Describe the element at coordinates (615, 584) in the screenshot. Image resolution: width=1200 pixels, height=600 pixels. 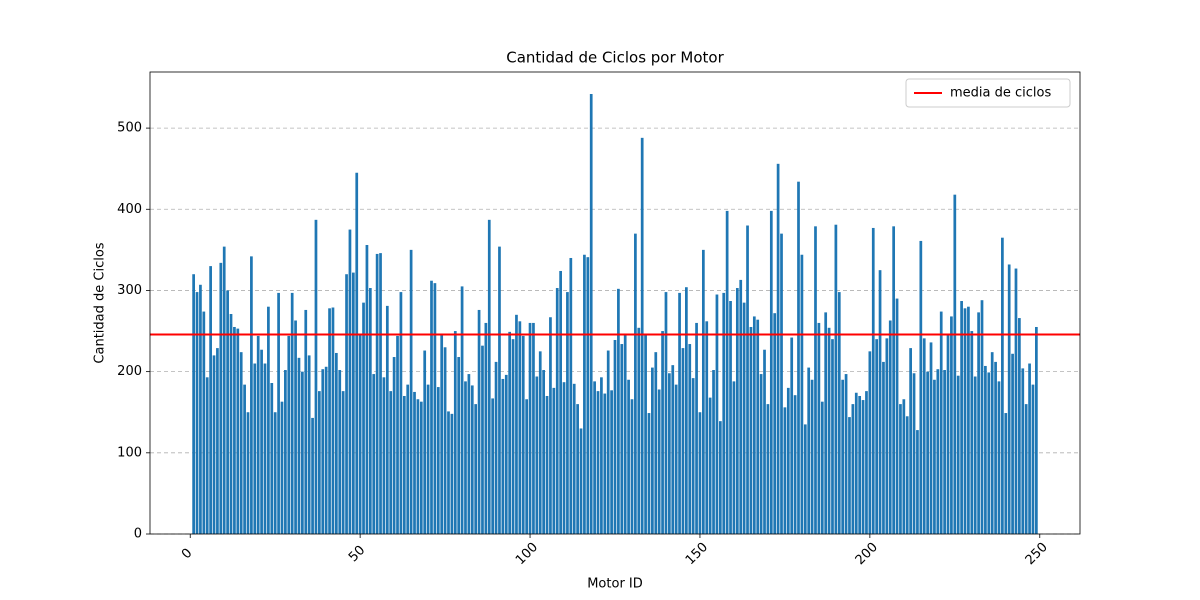
I see `x-axis-label: Motor ID` at that location.